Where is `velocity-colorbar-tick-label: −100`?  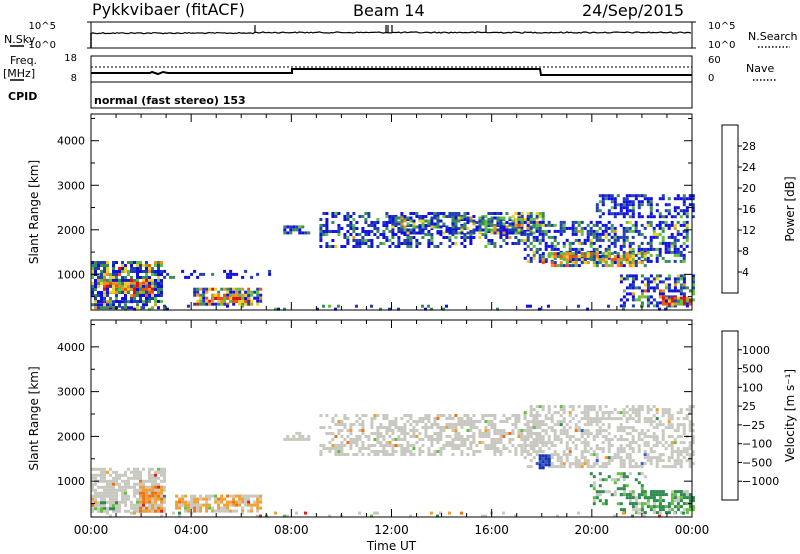 velocity-colorbar-tick-label: −100 is located at coordinates (757, 444).